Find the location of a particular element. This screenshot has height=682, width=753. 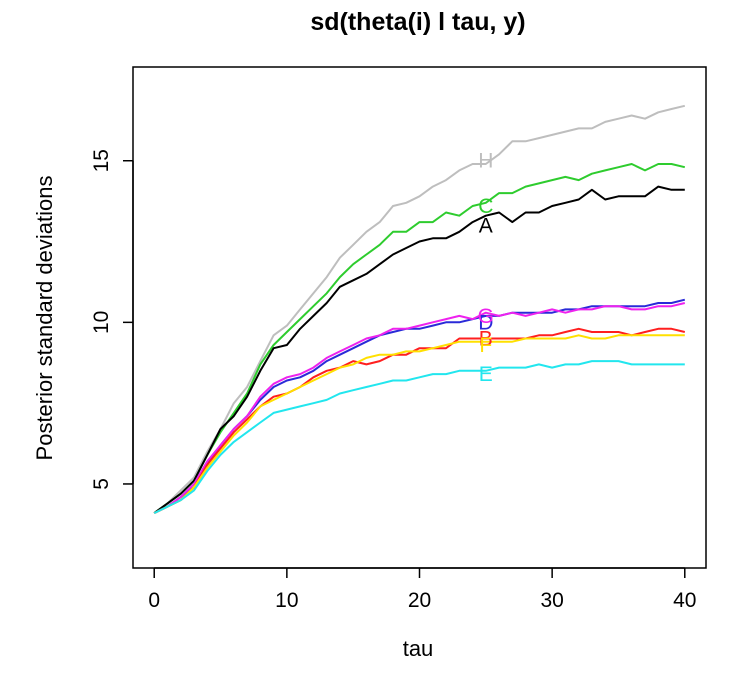

y-axis-label: Posterior standard deviations is located at coordinates (44, 318).